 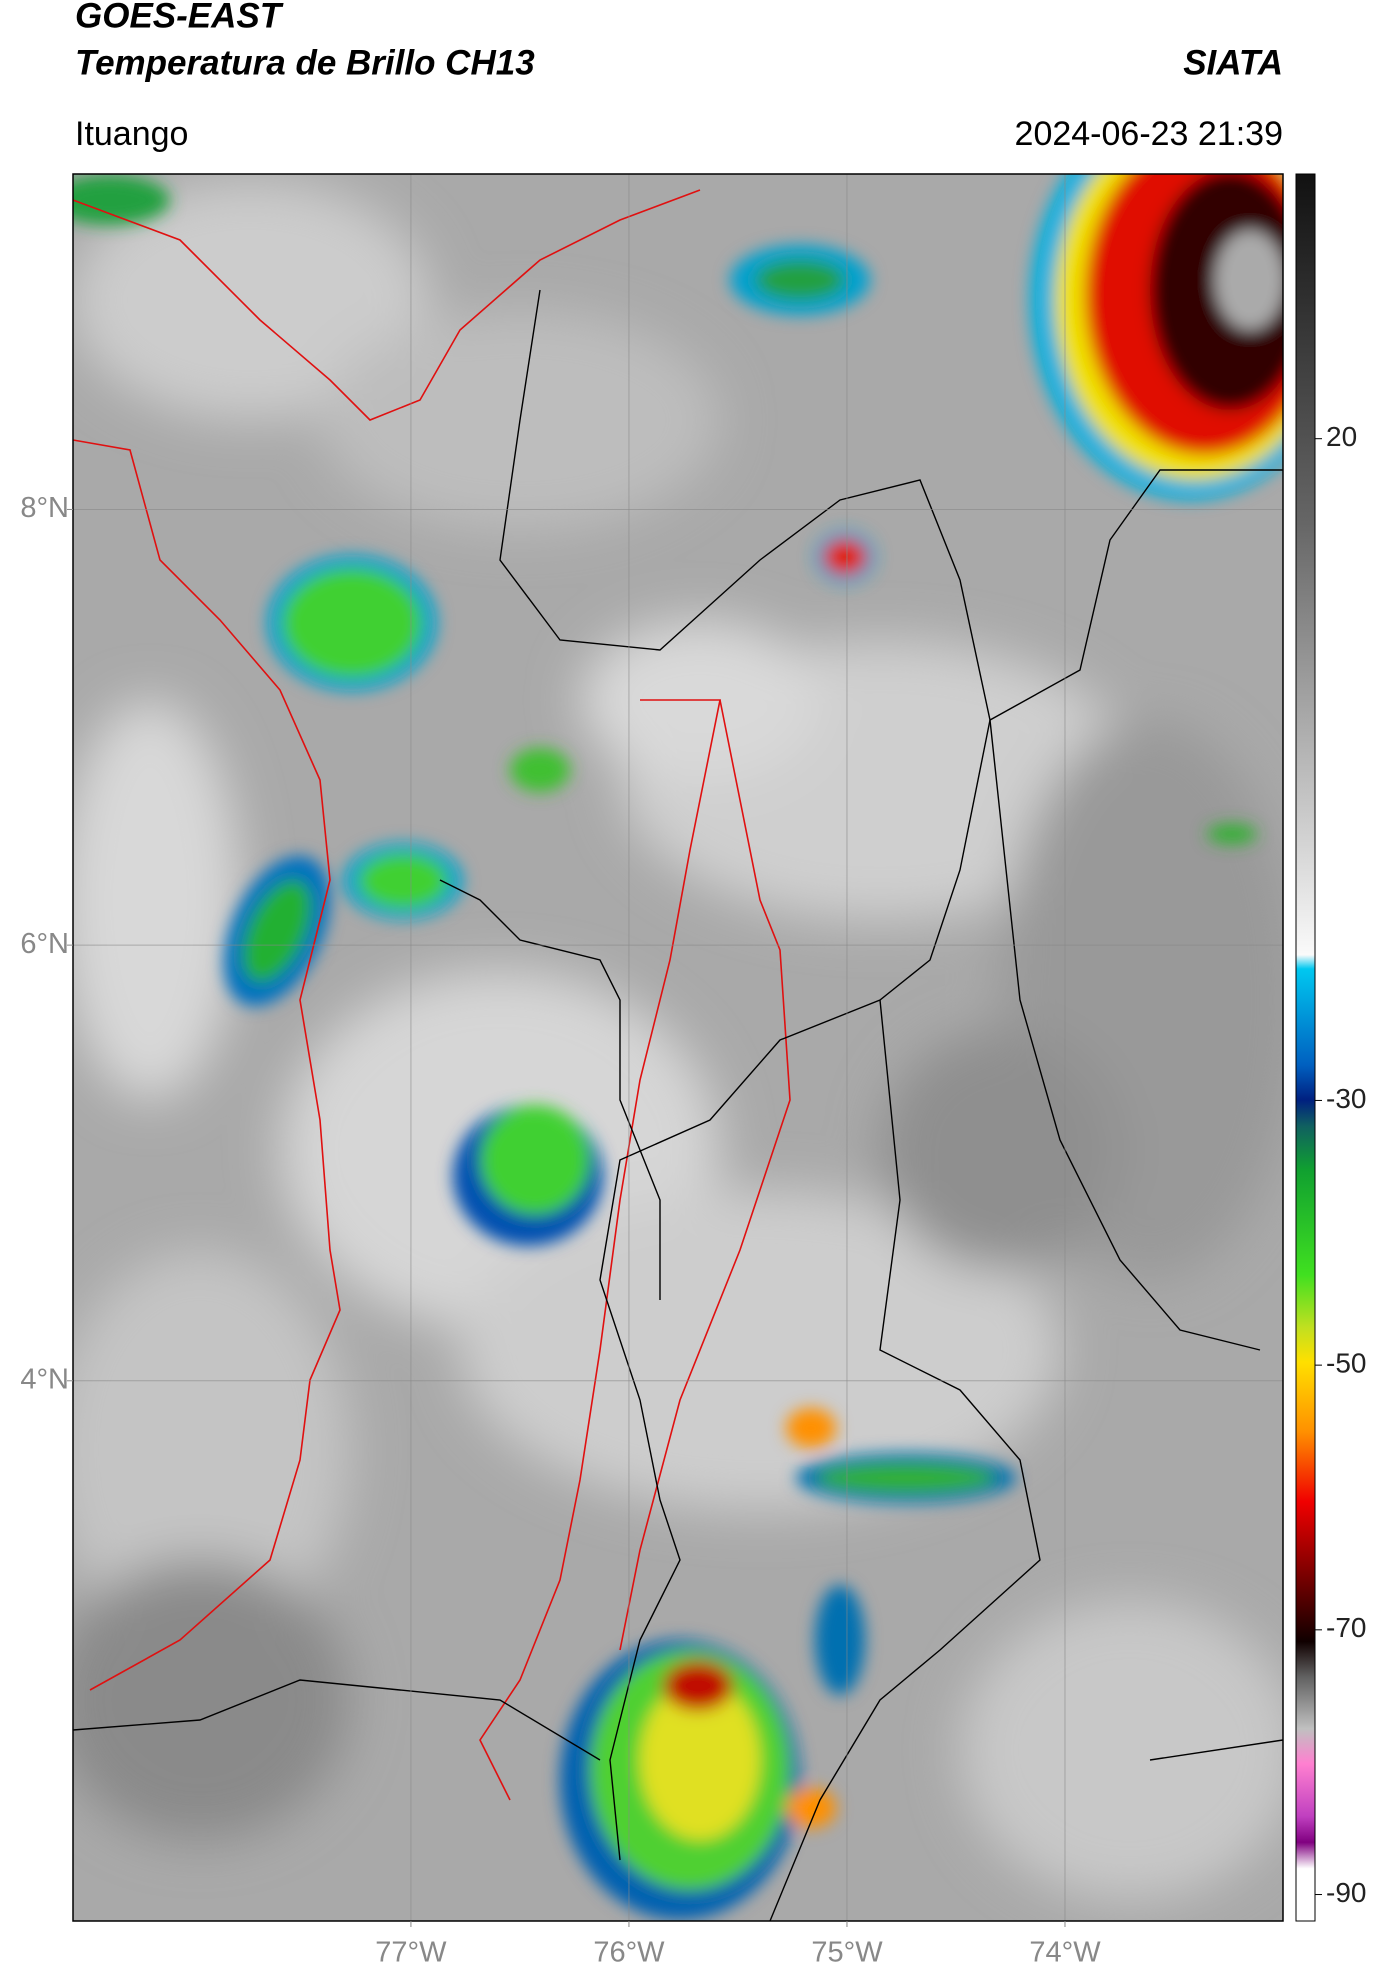 What do you see at coordinates (1149, 134) in the screenshot?
I see `datetime: 2024-06-23 21:39` at bounding box center [1149, 134].